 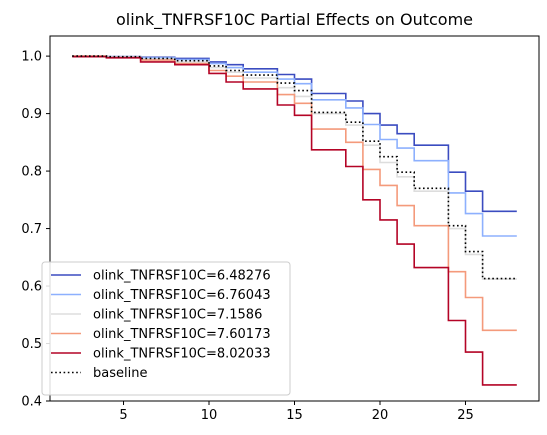 I want to click on y-tick-label: 0.6, so click(x=31, y=287).